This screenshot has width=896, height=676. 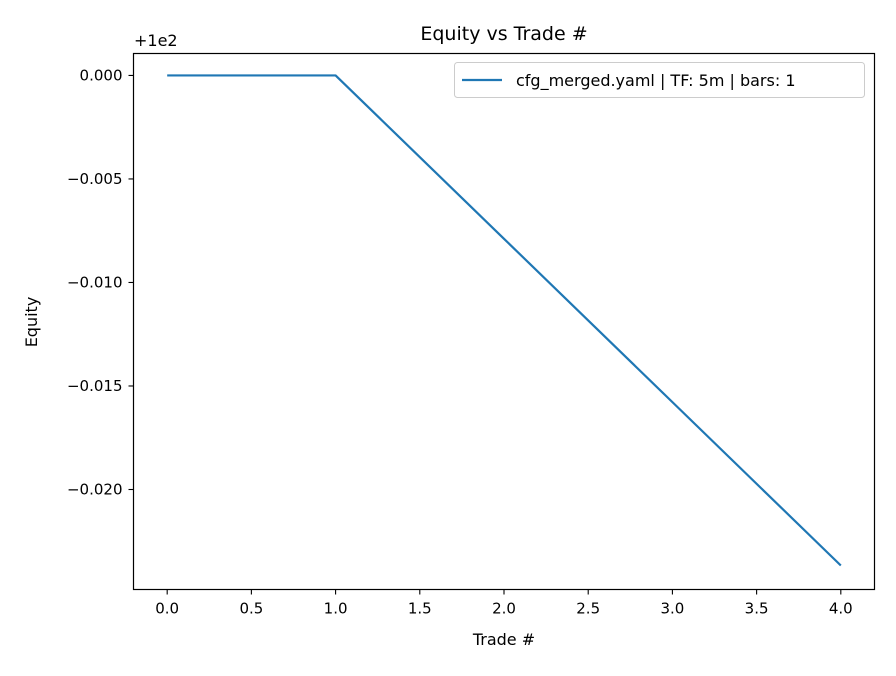 I want to click on legend-box, so click(x=659, y=80).